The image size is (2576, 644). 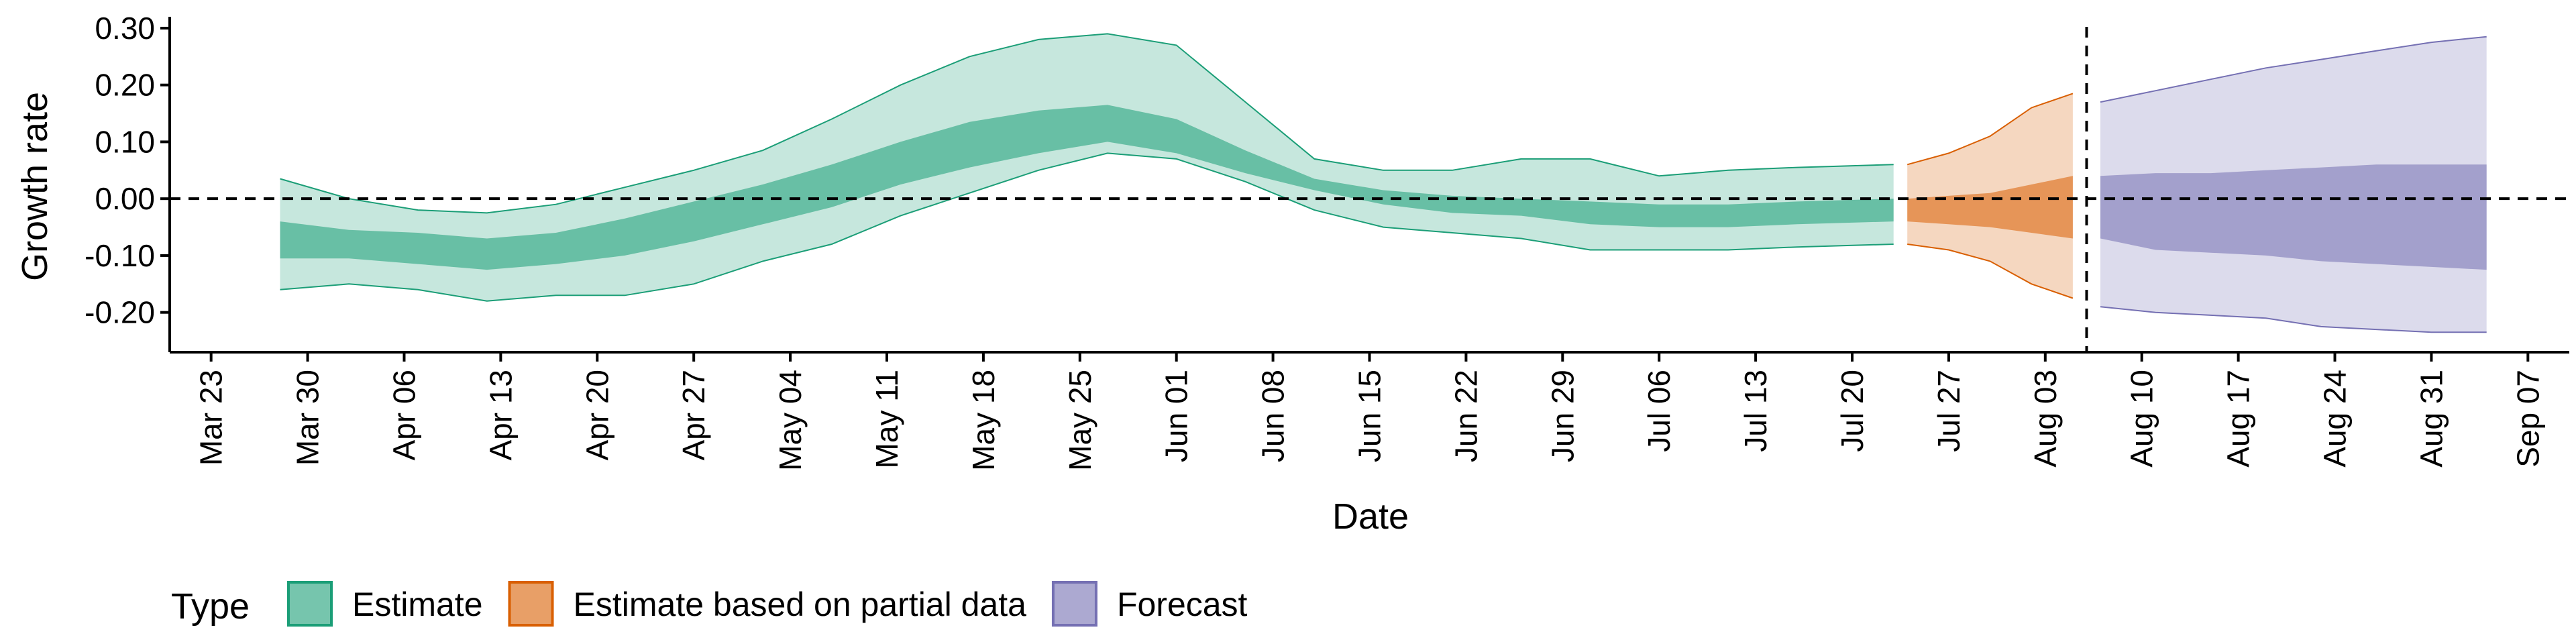 I want to click on legend-label: Forecast, so click(x=1182, y=604).